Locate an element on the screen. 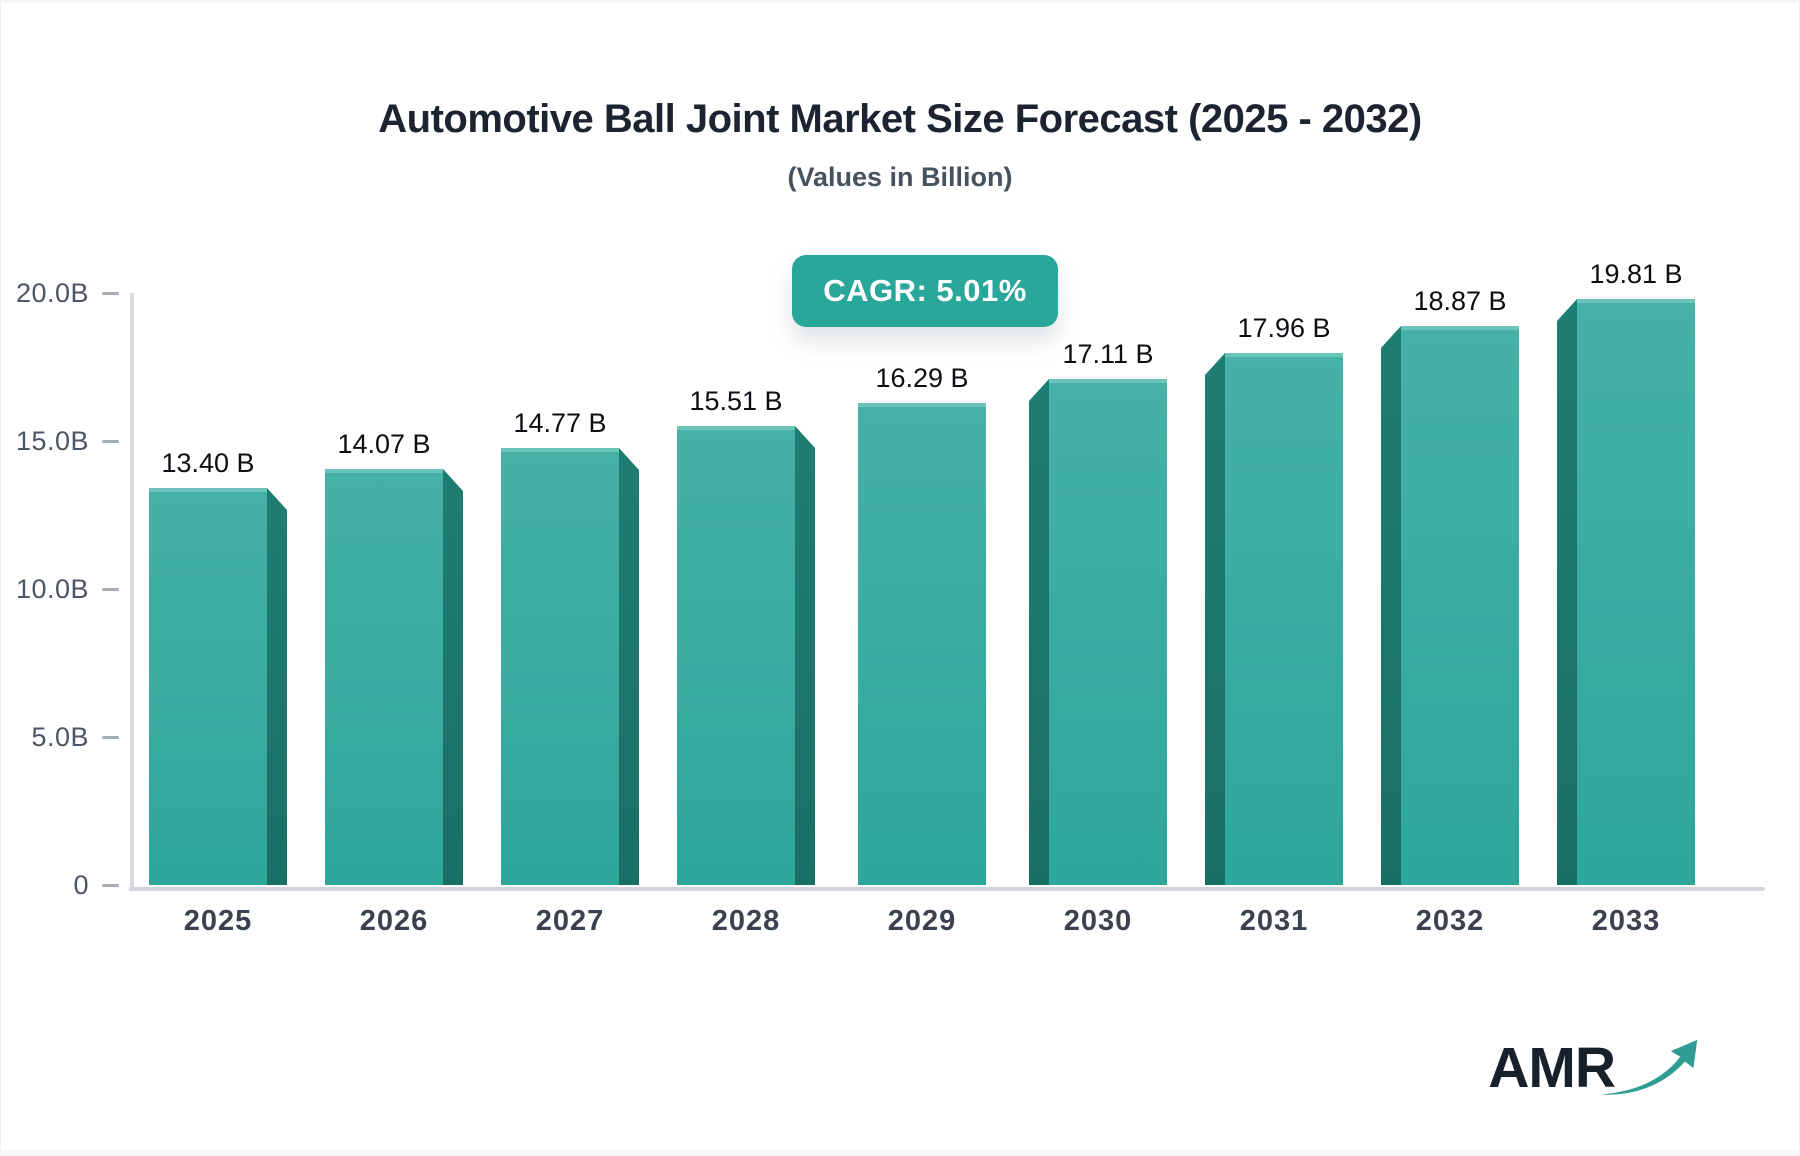 This screenshot has width=1800, height=1156. bar-value-label: 19.81 B is located at coordinates (1636, 274).